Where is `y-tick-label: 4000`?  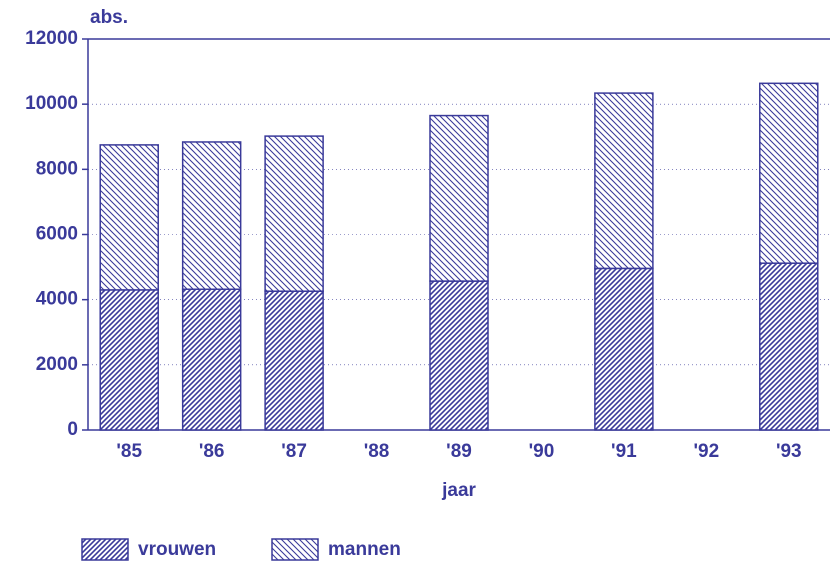 y-tick-label: 4000 is located at coordinates (57, 299).